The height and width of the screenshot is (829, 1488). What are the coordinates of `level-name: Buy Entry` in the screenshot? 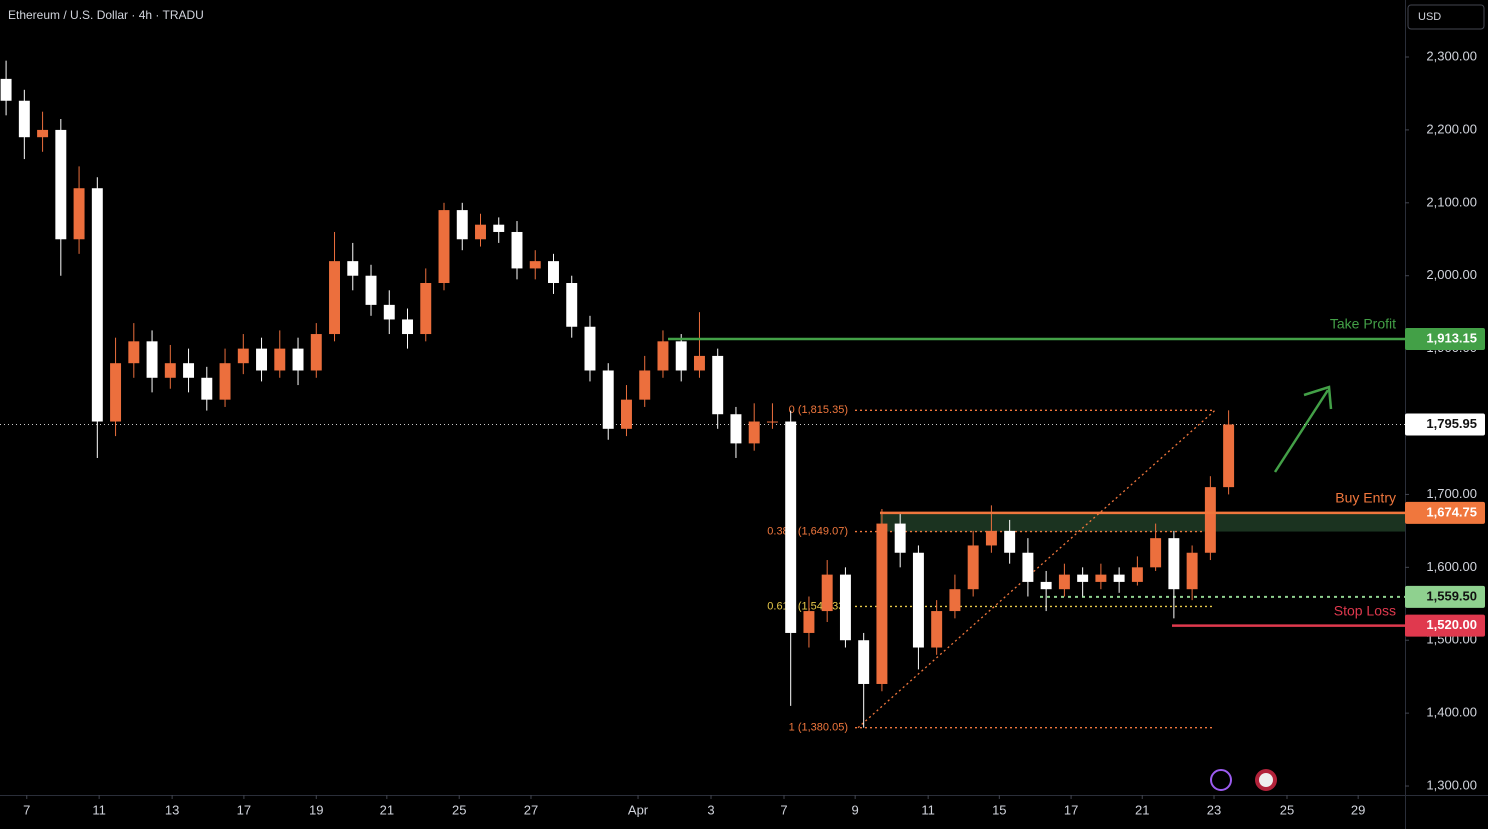 It's located at (1365, 498).